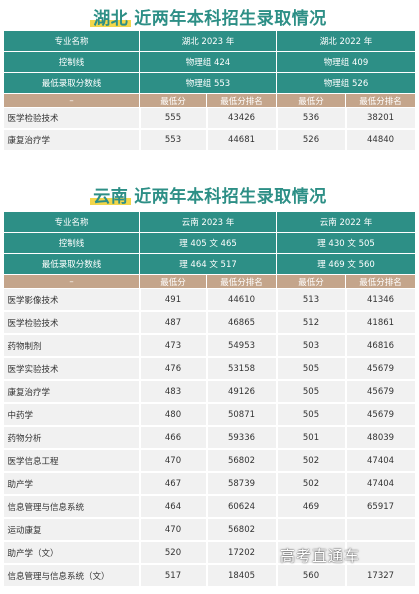  Describe the element at coordinates (173, 323) in the screenshot. I see `score-cell: 487` at that location.